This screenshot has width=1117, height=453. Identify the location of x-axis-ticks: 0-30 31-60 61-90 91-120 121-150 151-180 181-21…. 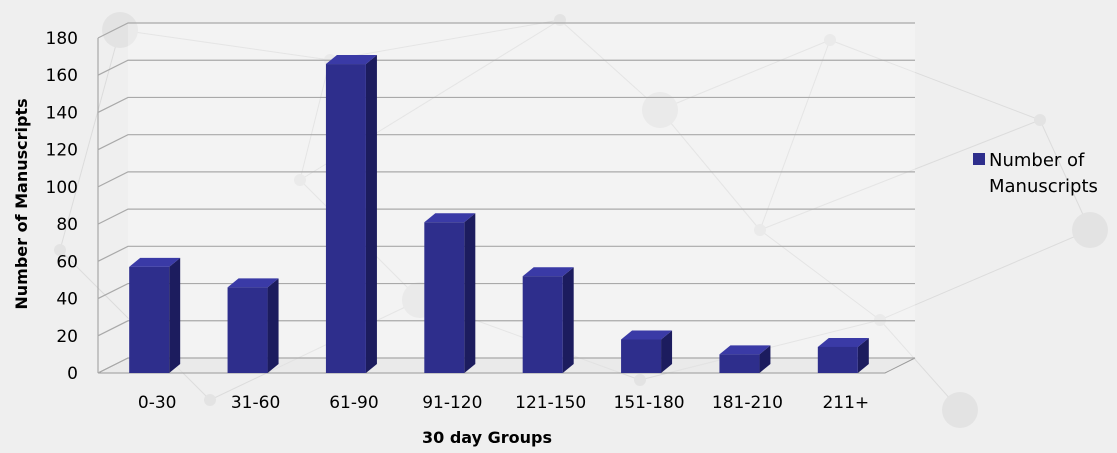
(503, 403).